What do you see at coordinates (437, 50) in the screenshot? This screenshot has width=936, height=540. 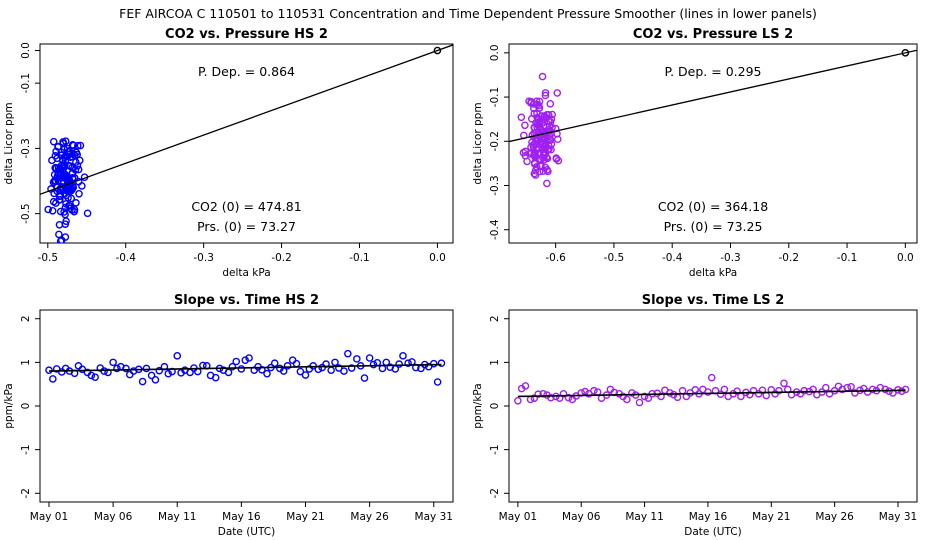 I see `origin-point` at bounding box center [437, 50].